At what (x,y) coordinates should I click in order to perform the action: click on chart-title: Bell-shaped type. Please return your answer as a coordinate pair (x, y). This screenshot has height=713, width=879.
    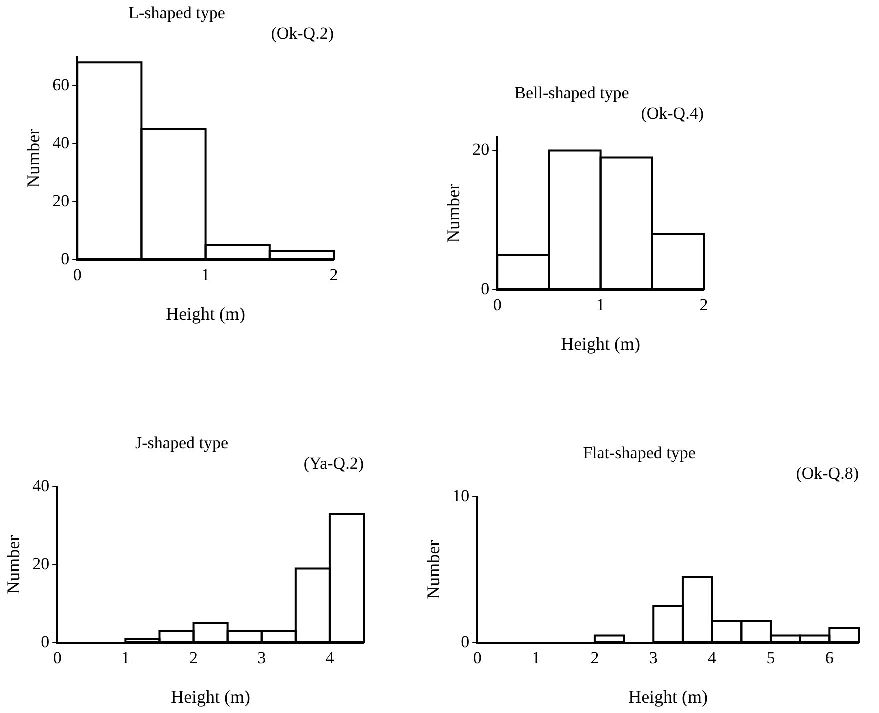
    Looking at the image, I should click on (572, 93).